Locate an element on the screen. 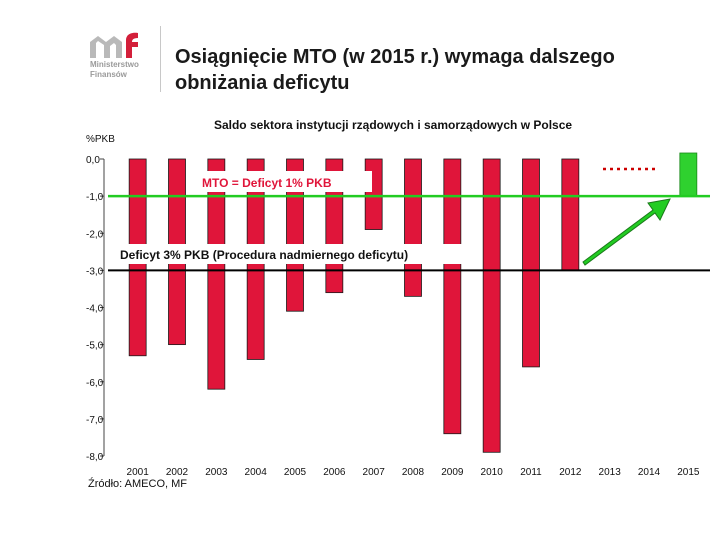  y-tick-label: -7,0 is located at coordinates (95, 420).